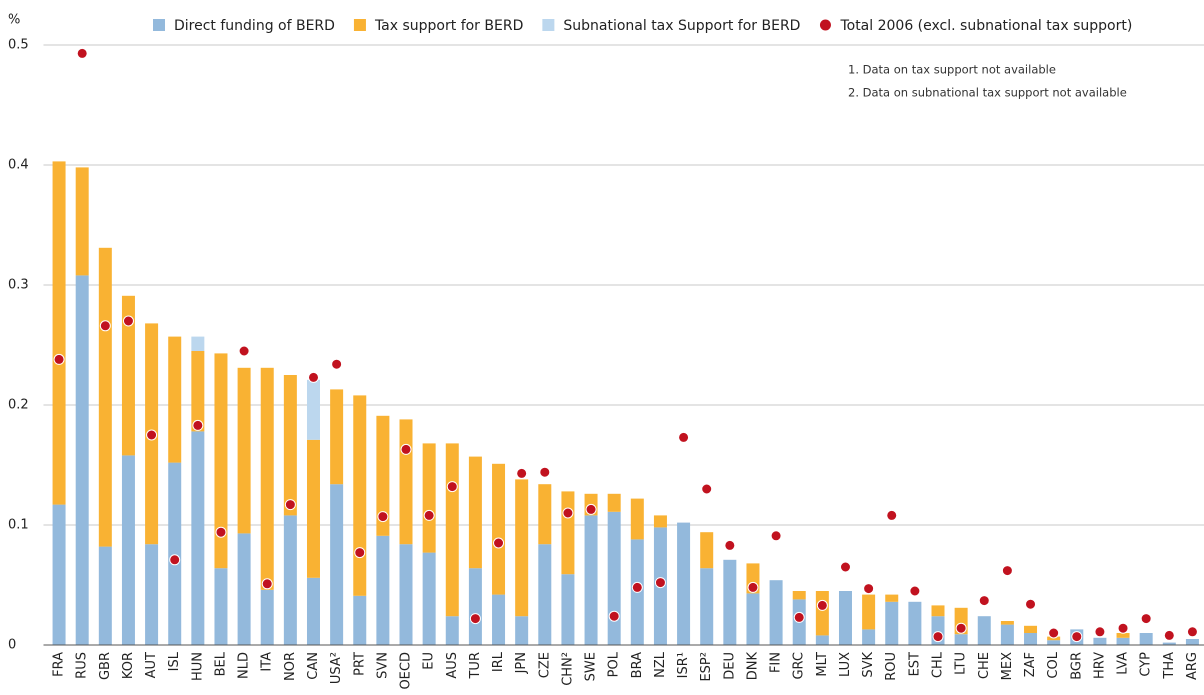 This screenshot has width=1204, height=695. What do you see at coordinates (14, 20) in the screenshot?
I see `y-axis-label: %` at bounding box center [14, 20].